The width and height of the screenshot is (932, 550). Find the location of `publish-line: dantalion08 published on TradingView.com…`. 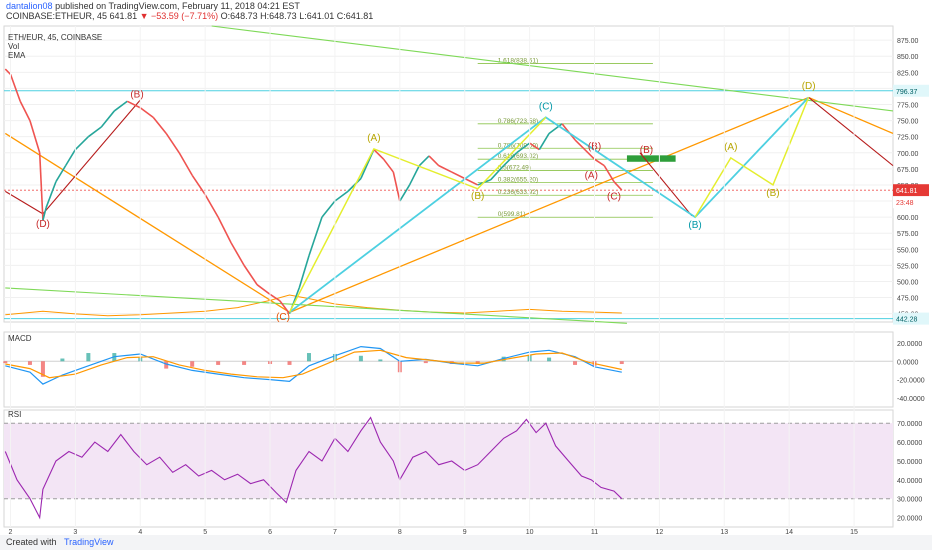

publish-line: dantalion08 published on TradingView.com… is located at coordinates (153, 6).